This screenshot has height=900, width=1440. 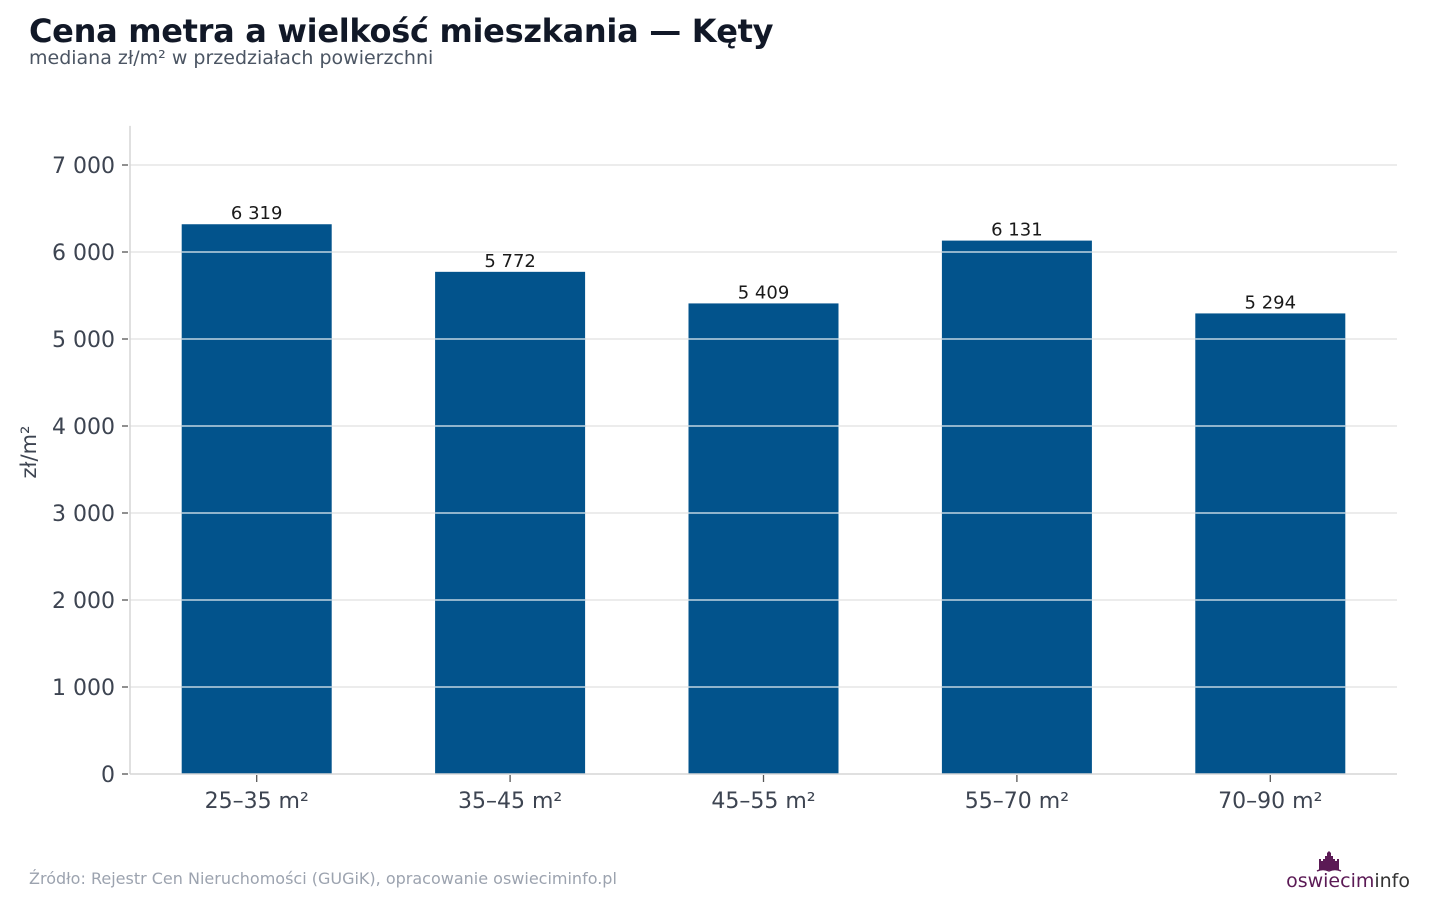 I want to click on data-label: 5 294, so click(x=1271, y=302).